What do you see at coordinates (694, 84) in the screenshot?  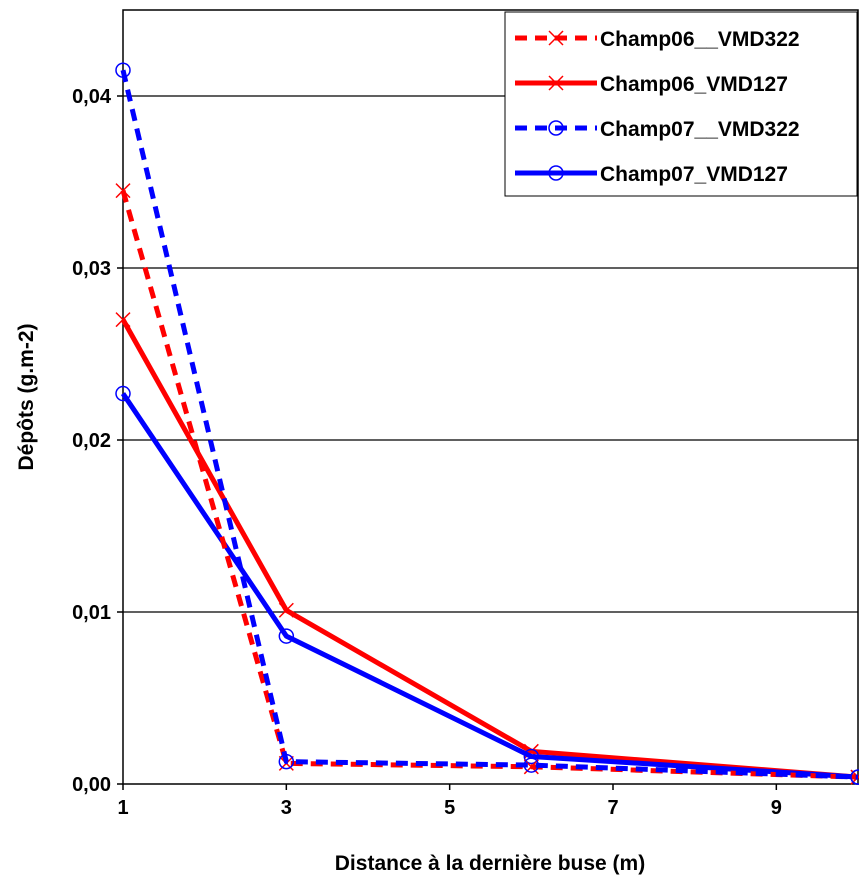 I see `legend-label: Champ06_VMD127` at bounding box center [694, 84].